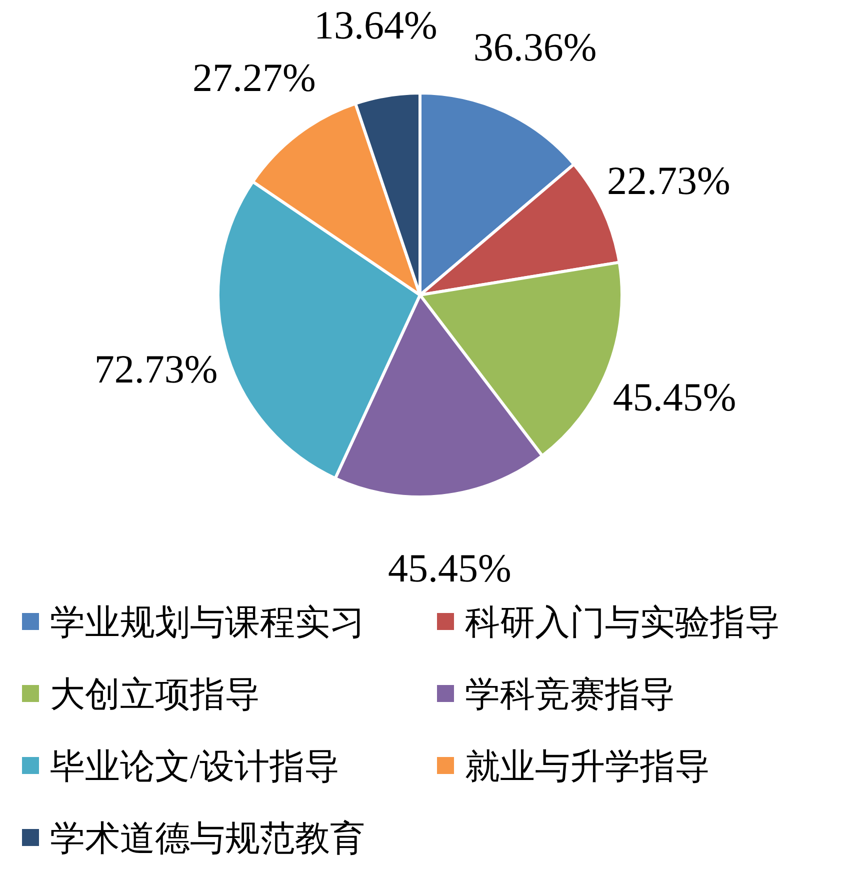 This screenshot has width=850, height=875. What do you see at coordinates (156, 369) in the screenshot?
I see `data-label: 72.73%` at bounding box center [156, 369].